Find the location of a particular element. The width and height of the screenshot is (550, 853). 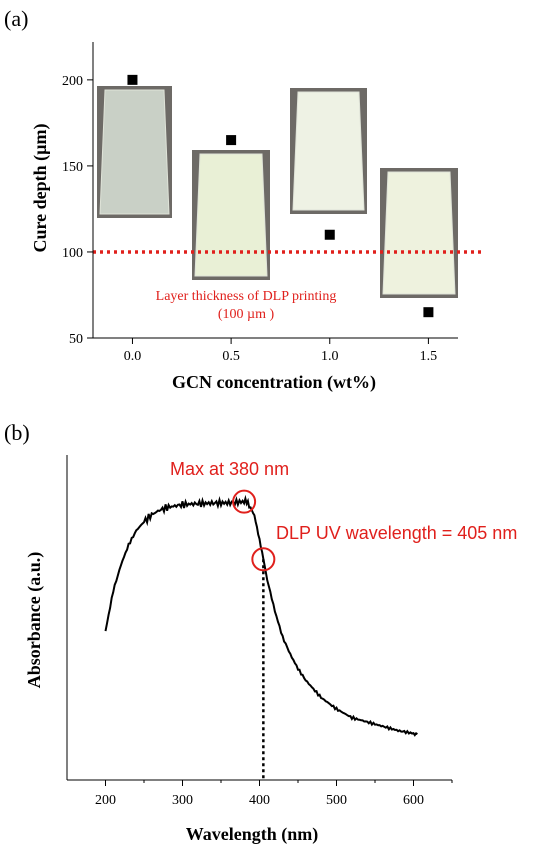

panel-b-x-tick-label: 400 is located at coordinates (259, 800).